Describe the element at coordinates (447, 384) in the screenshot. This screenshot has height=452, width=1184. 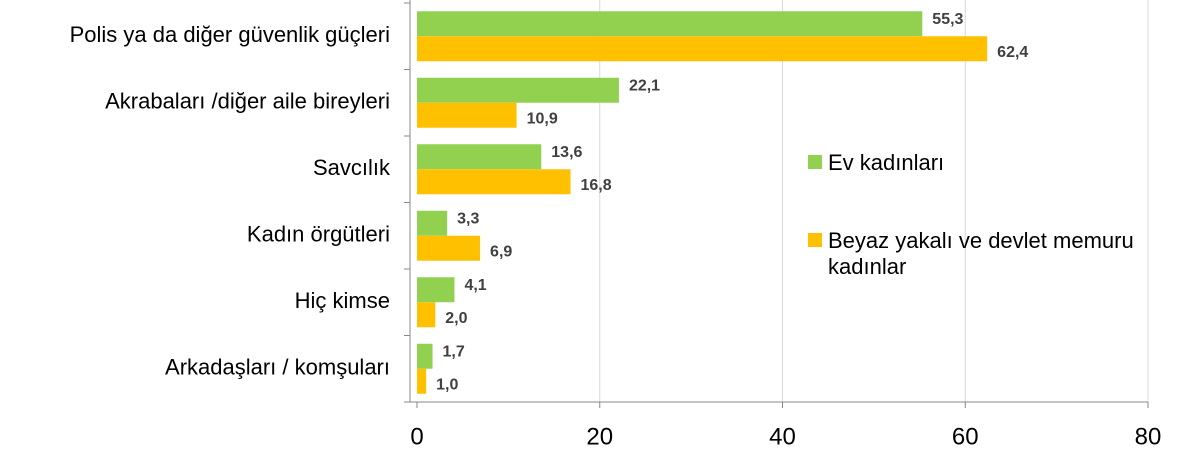
I see `value-label: 1,0` at that location.